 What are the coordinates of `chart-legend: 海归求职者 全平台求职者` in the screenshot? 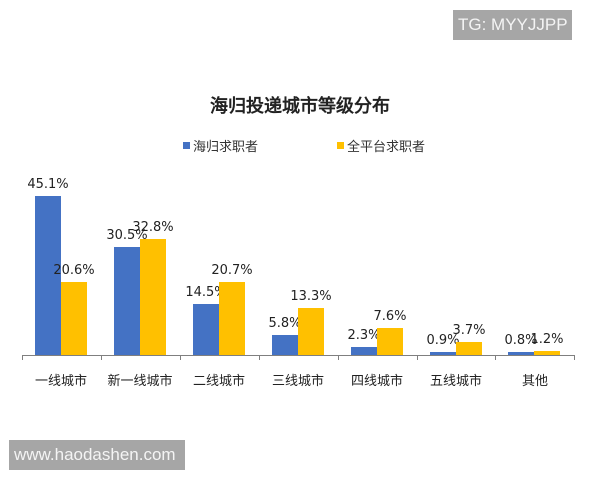 It's located at (300, 145).